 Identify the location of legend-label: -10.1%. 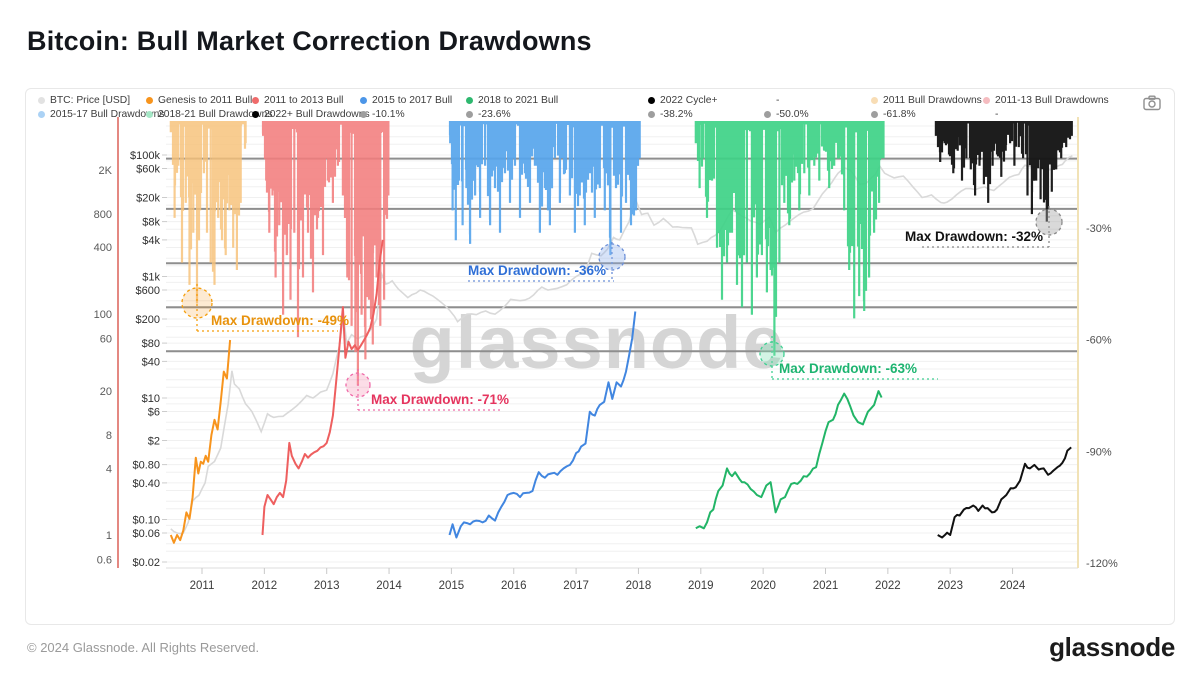
(388, 114).